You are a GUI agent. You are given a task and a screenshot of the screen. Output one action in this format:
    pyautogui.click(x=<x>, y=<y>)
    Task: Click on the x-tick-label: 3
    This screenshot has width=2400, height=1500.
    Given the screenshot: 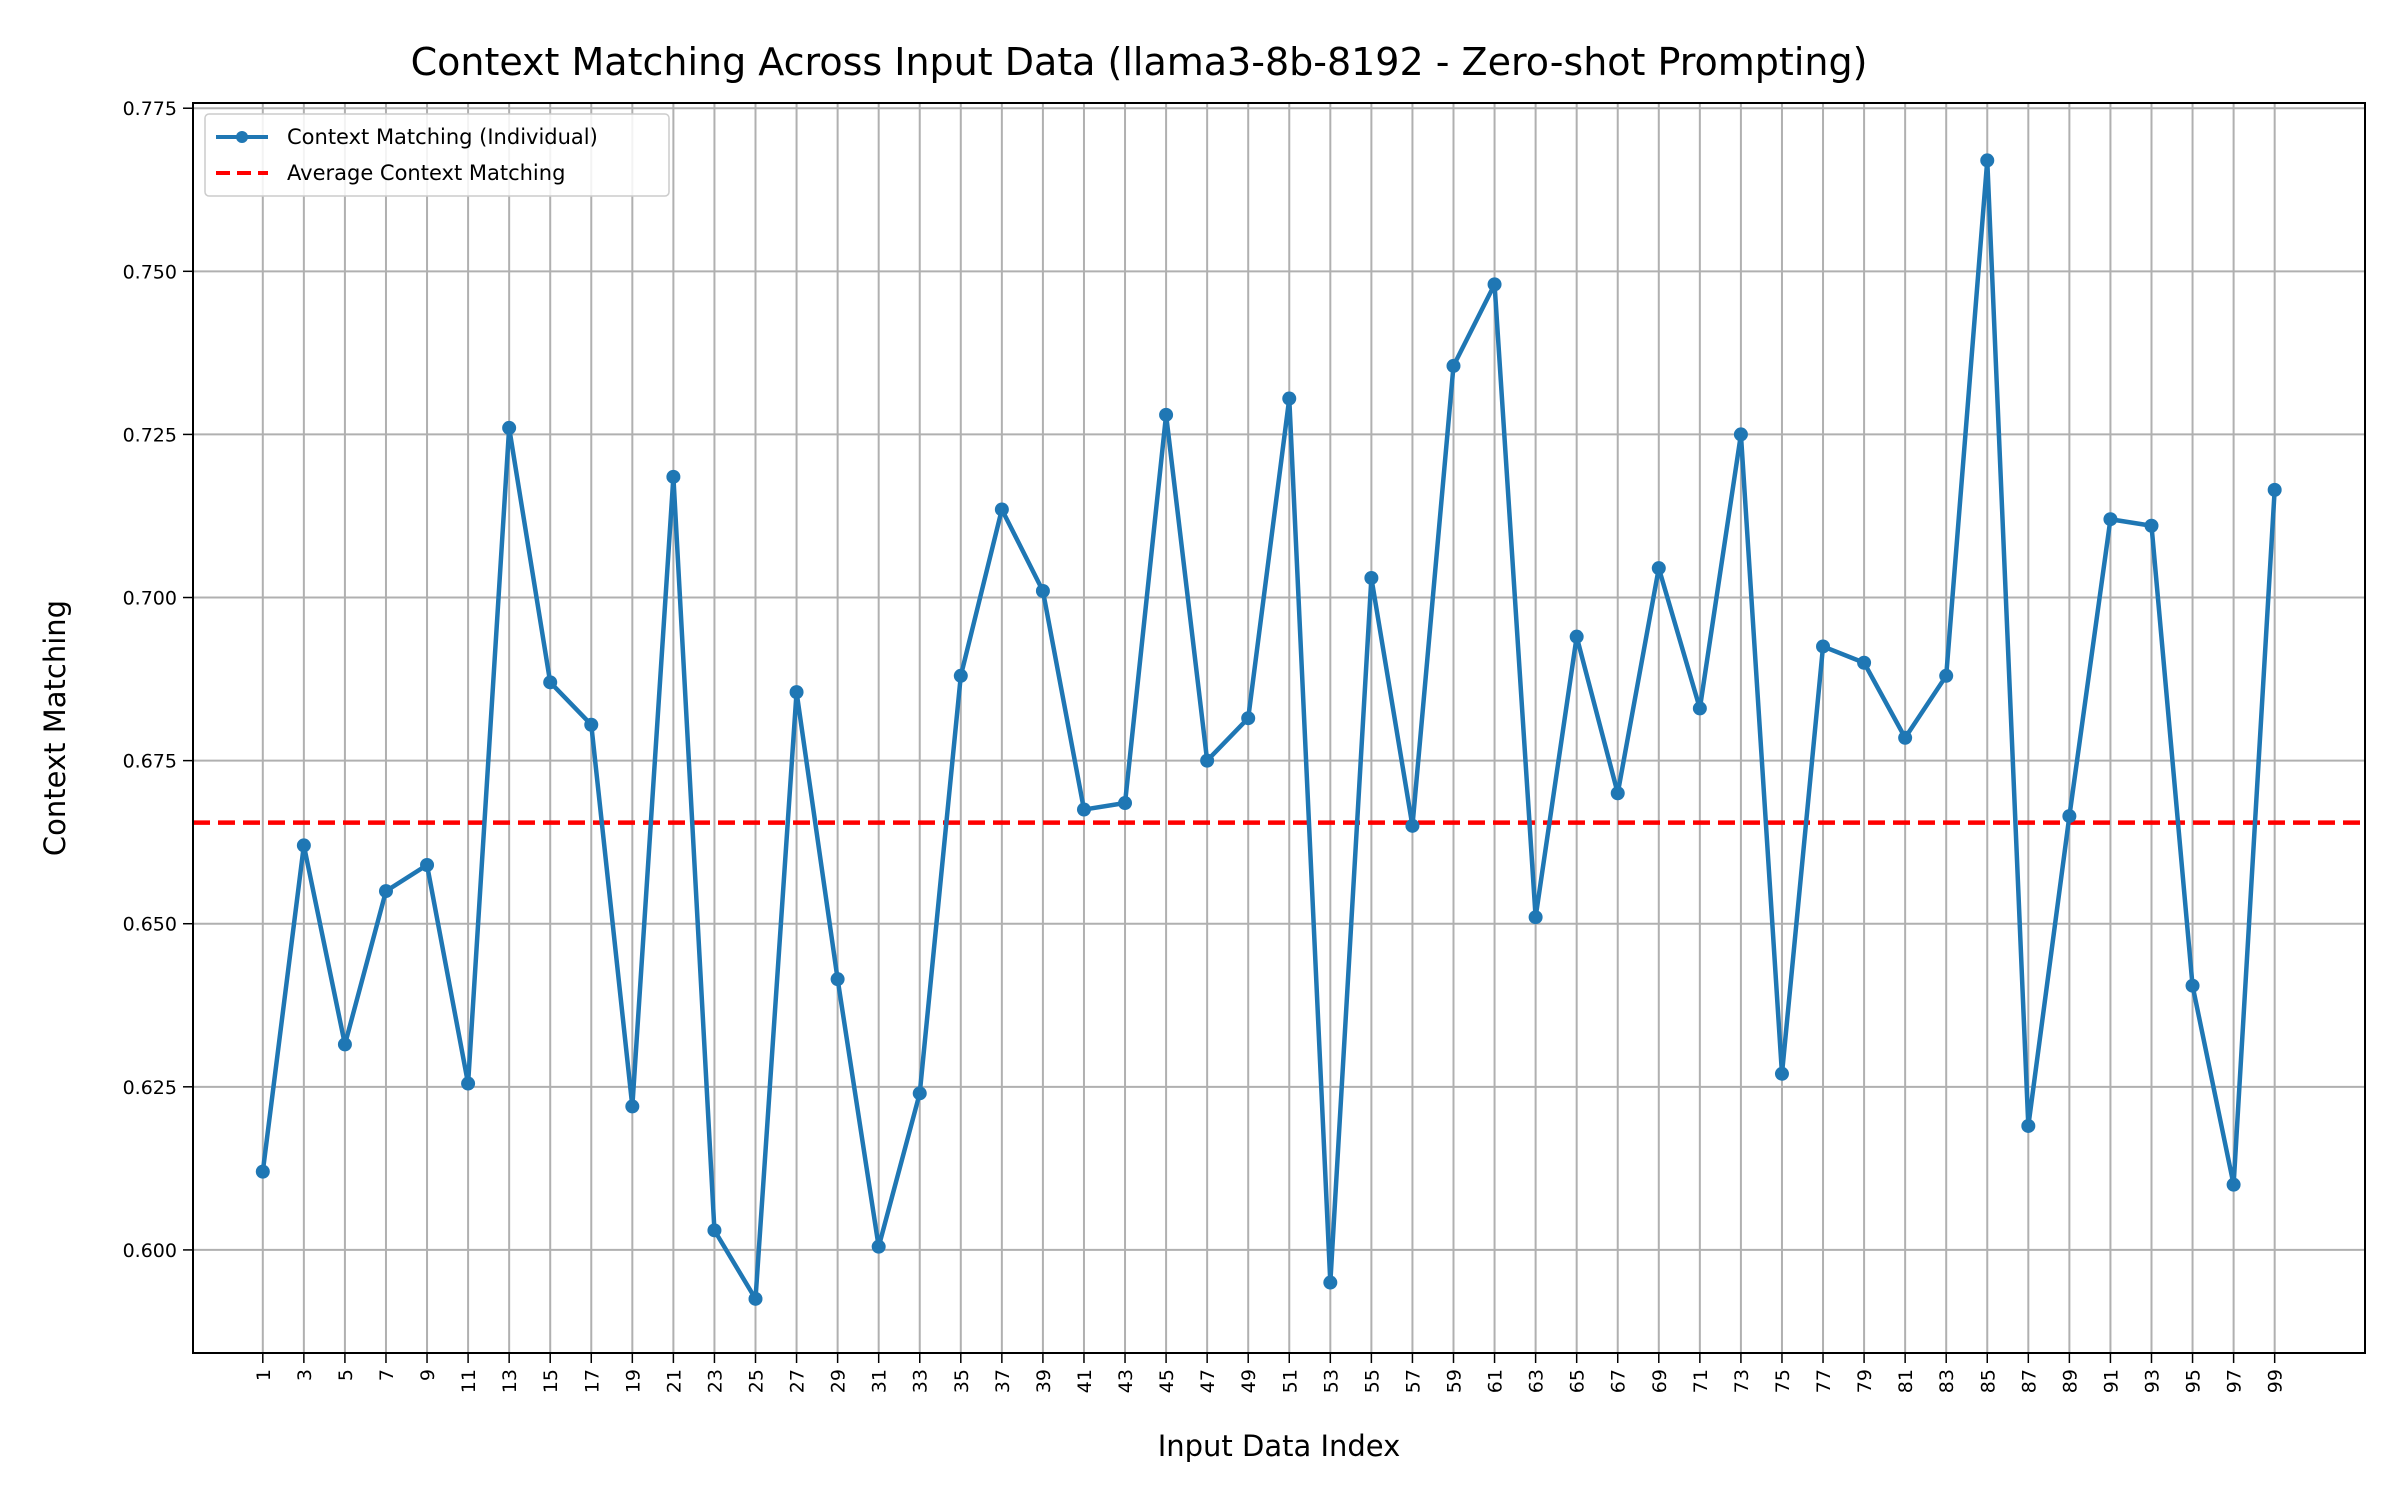 What is the action you would take?
    pyautogui.click(x=305, y=1375)
    